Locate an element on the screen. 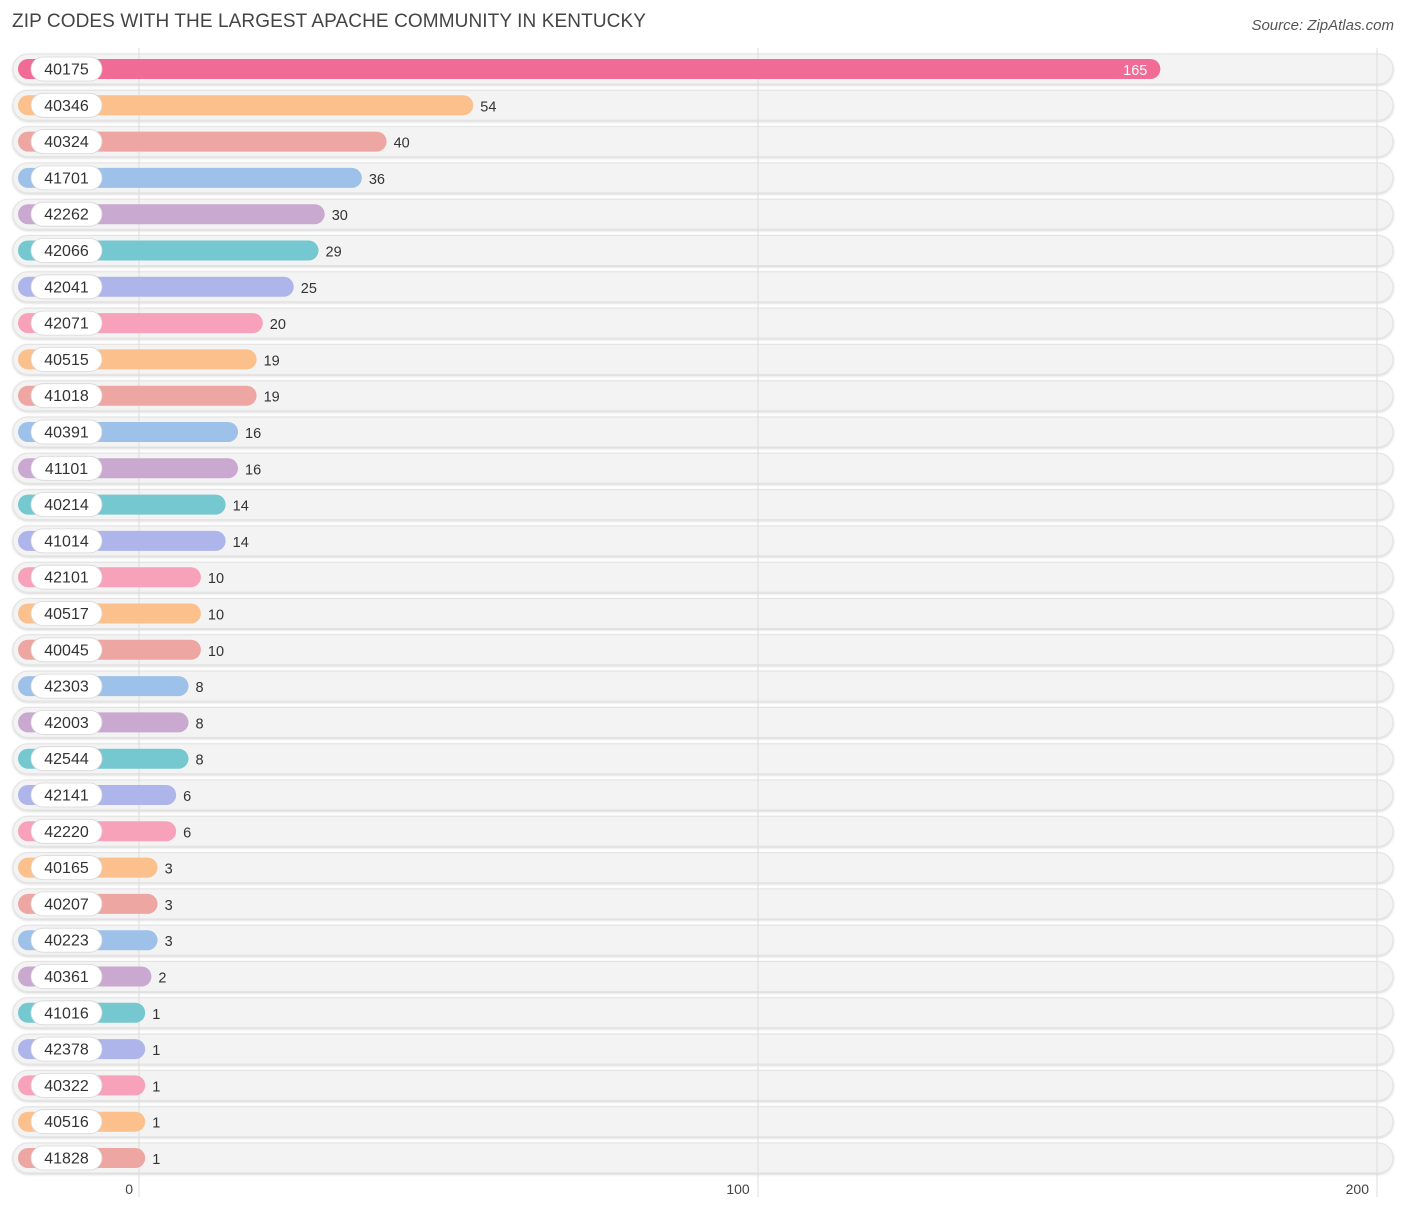 The image size is (1406, 1210). category-label: 41014 is located at coordinates (66, 541).